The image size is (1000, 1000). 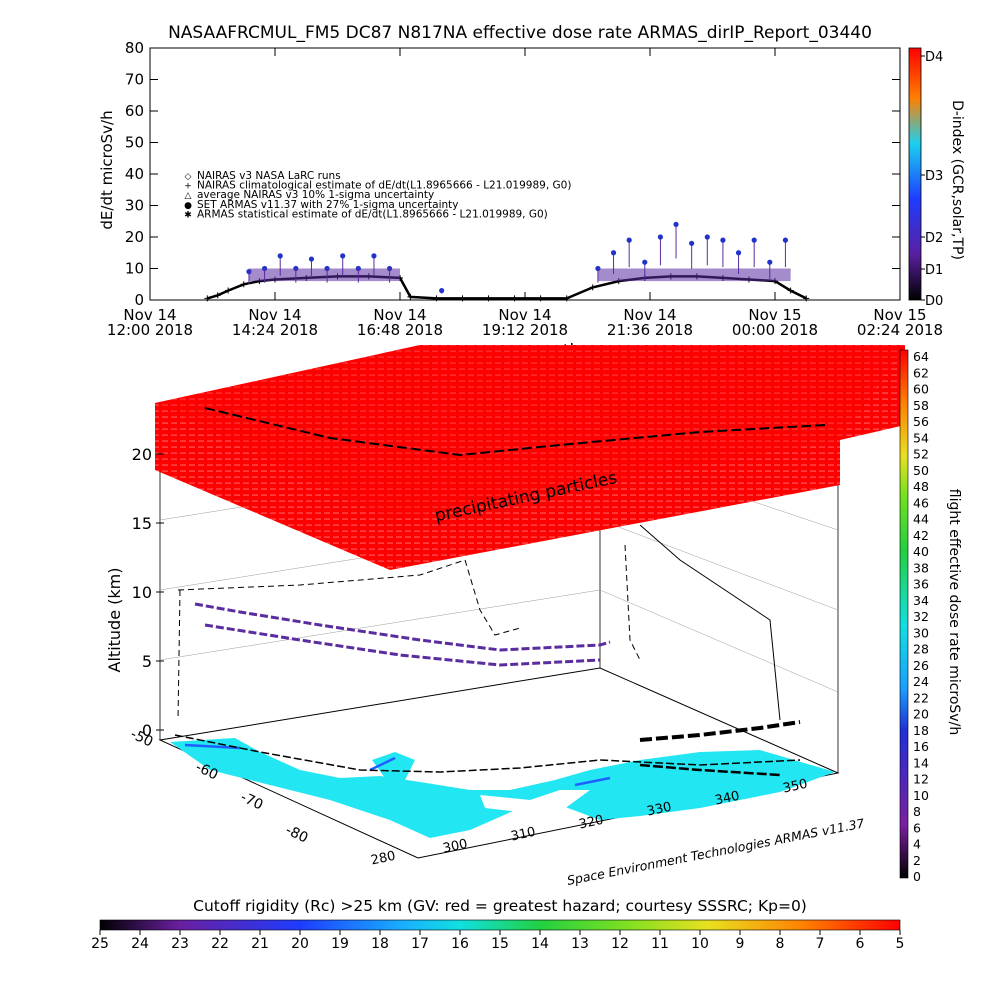 What do you see at coordinates (525, 330) in the screenshot?
I see `x-tick-time: 19:12 2018` at bounding box center [525, 330].